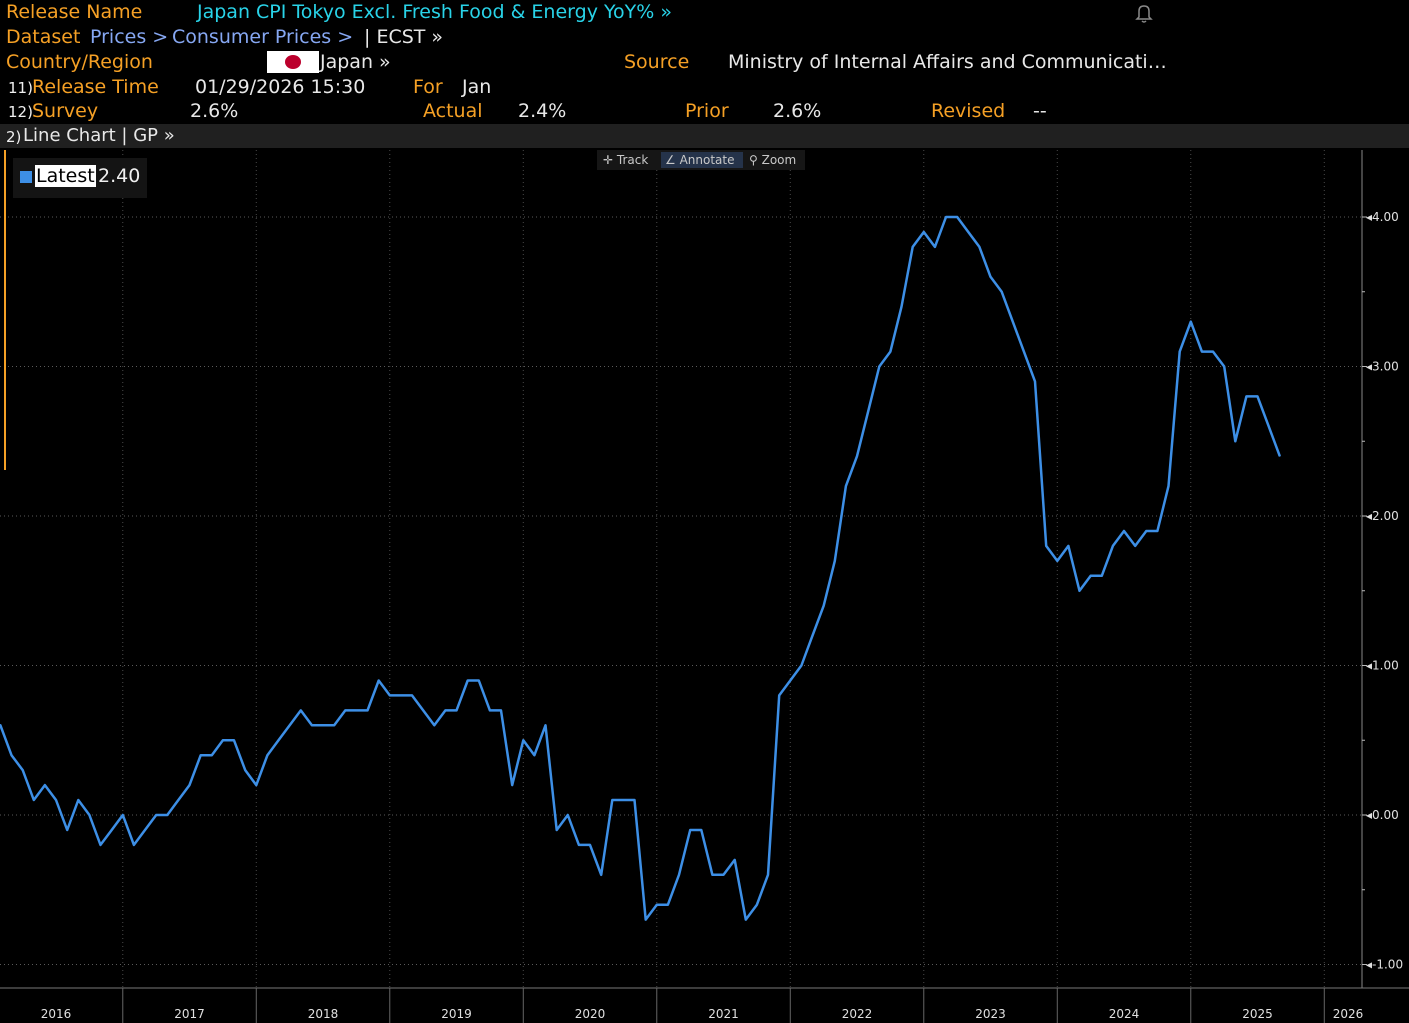 Image resolution: width=1409 pixels, height=1023 pixels. I want to click on release-time-label: Release Time, so click(95, 87).